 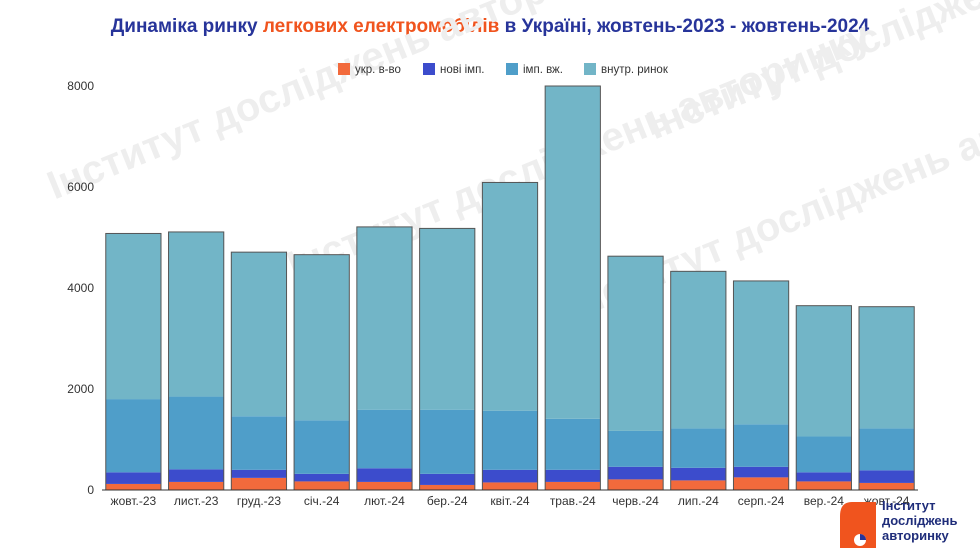 What do you see at coordinates (447, 501) in the screenshot?
I see `x-tick-label: бер.-24` at bounding box center [447, 501].